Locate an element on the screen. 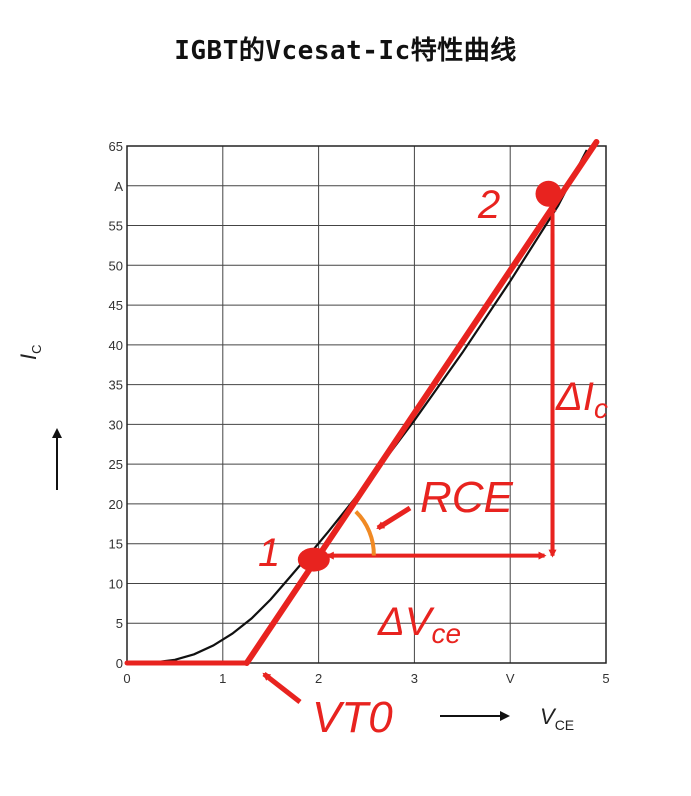 The image size is (691, 796). point-1-marker is located at coordinates (313, 559).